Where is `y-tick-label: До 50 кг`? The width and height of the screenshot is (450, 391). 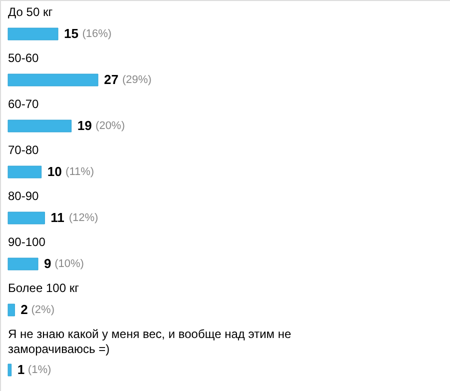
y-tick-label: До 50 кг is located at coordinates (31, 12).